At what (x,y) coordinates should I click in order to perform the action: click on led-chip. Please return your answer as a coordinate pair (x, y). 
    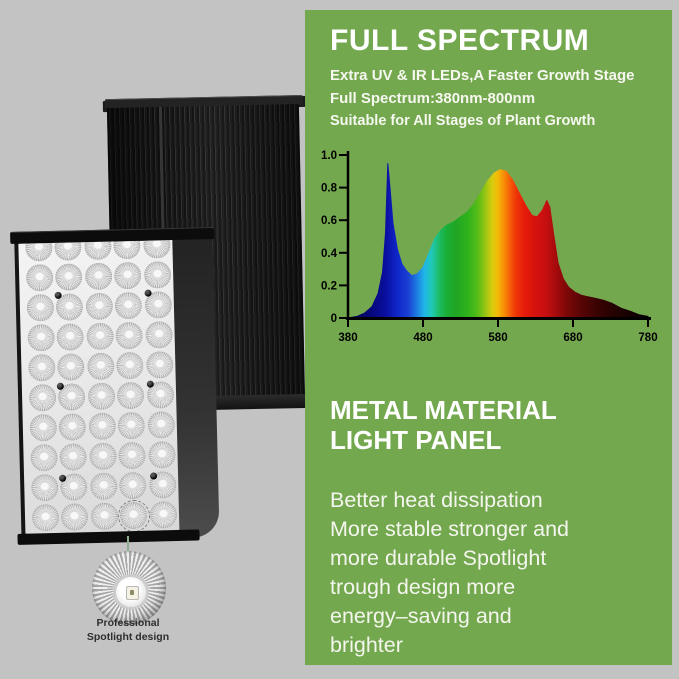
    Looking at the image, I should click on (132, 593).